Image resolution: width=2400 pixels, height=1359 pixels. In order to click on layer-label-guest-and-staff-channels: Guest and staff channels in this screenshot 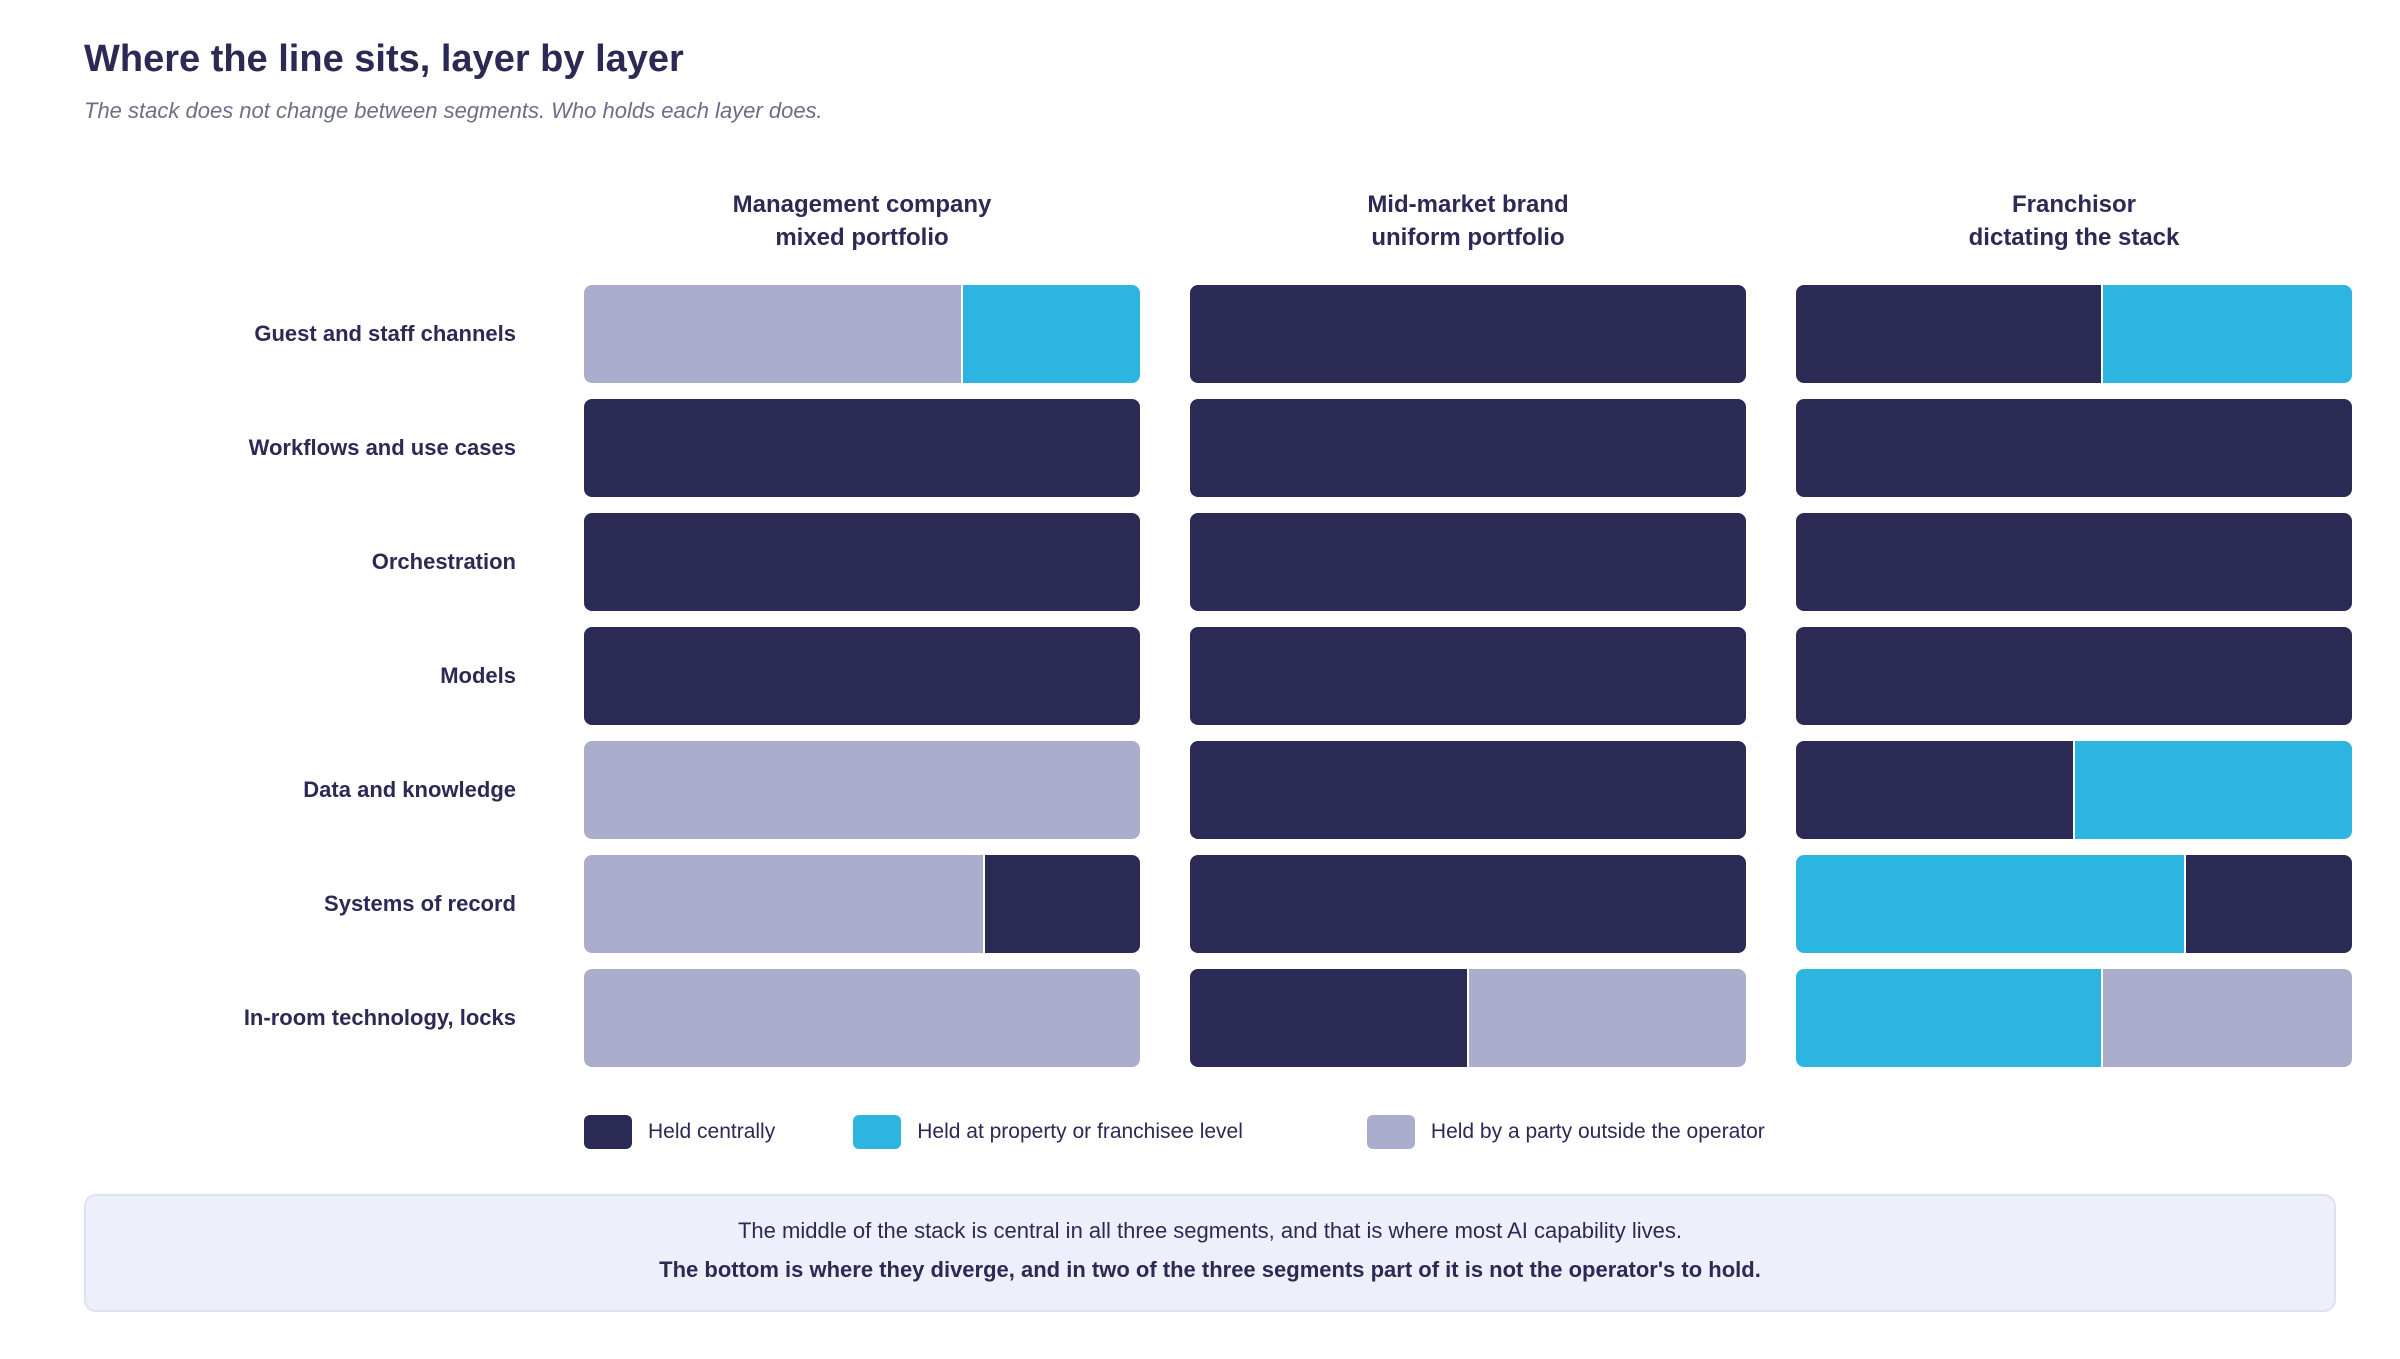, I will do `click(385, 333)`.